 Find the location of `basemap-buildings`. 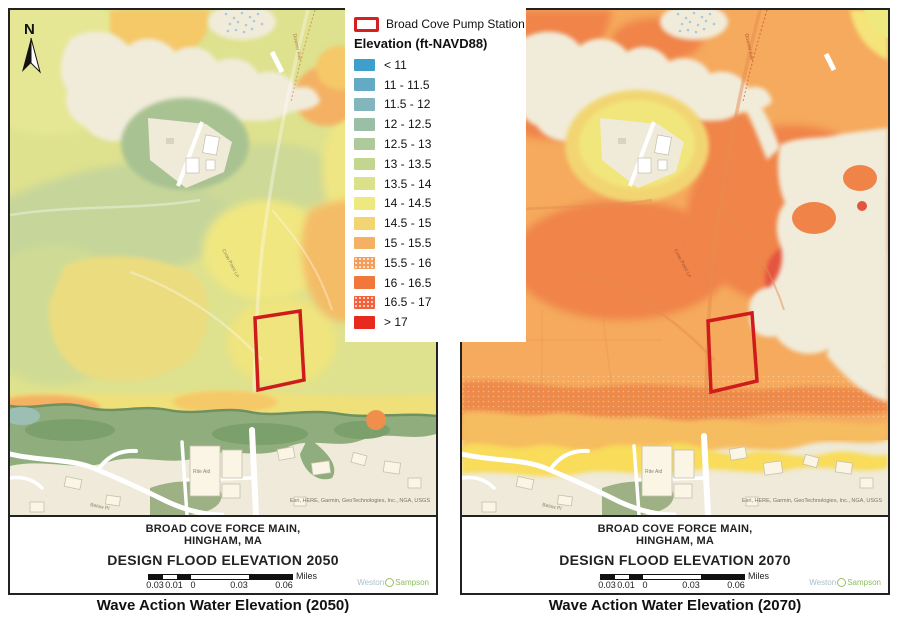

basemap-buildings is located at coordinates (225, 479).